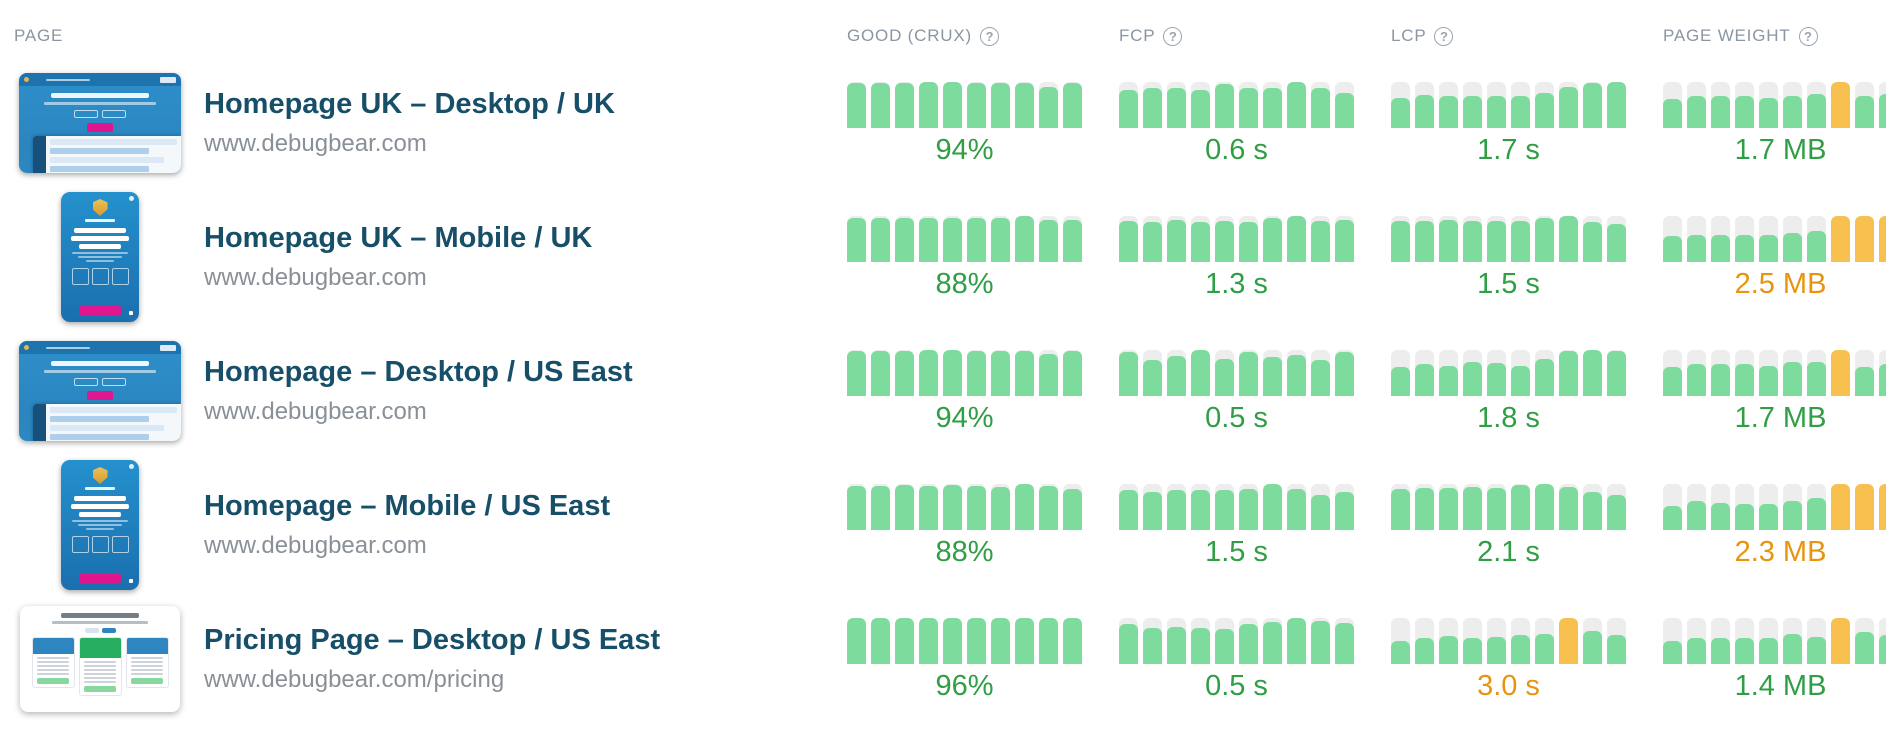 This screenshot has width=1886, height=744. What do you see at coordinates (418, 372) in the screenshot?
I see `page-title: Homepage – Desktop / US East` at bounding box center [418, 372].